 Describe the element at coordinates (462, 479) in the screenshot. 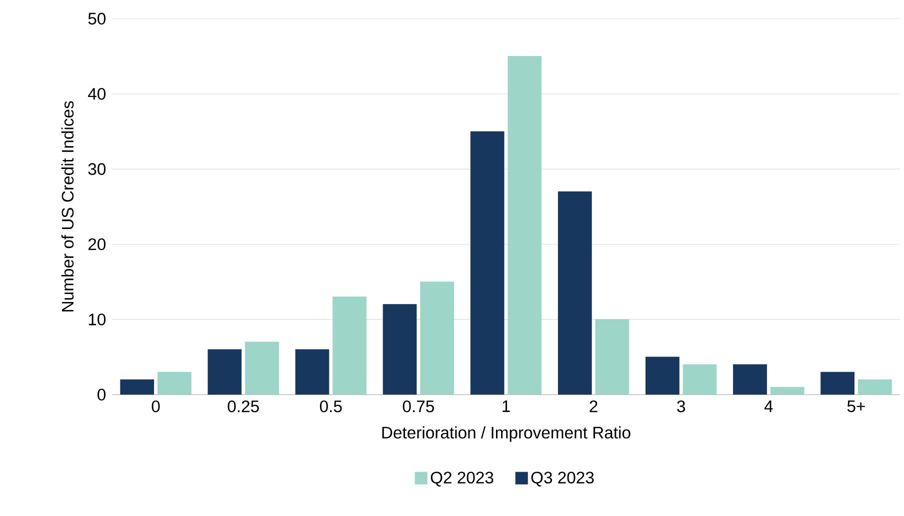

I see `legend-label: Q2 2023` at that location.